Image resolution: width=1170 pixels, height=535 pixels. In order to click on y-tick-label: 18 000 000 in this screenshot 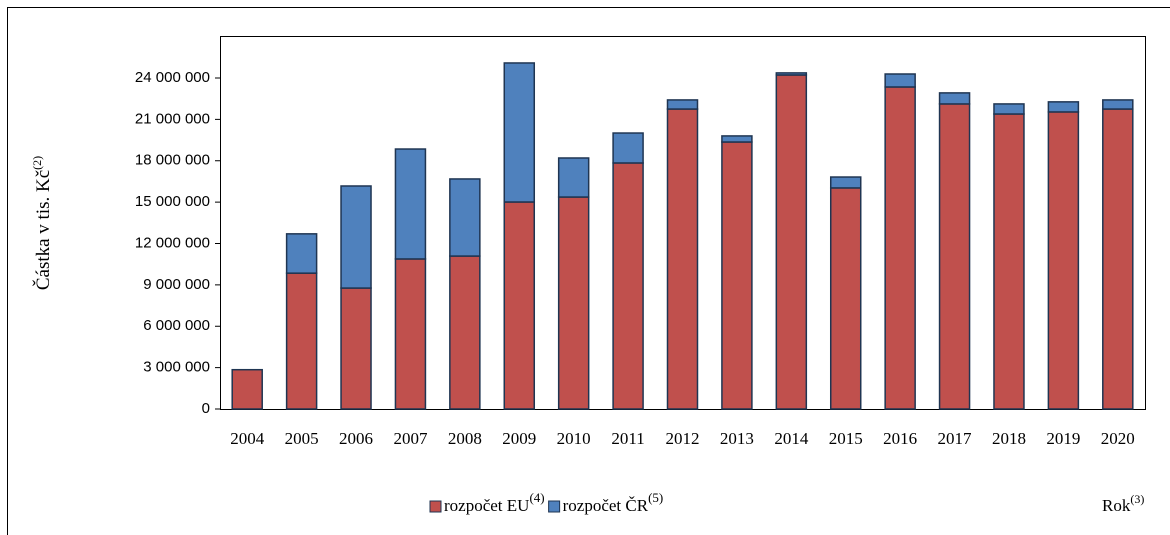, I will do `click(172, 160)`.